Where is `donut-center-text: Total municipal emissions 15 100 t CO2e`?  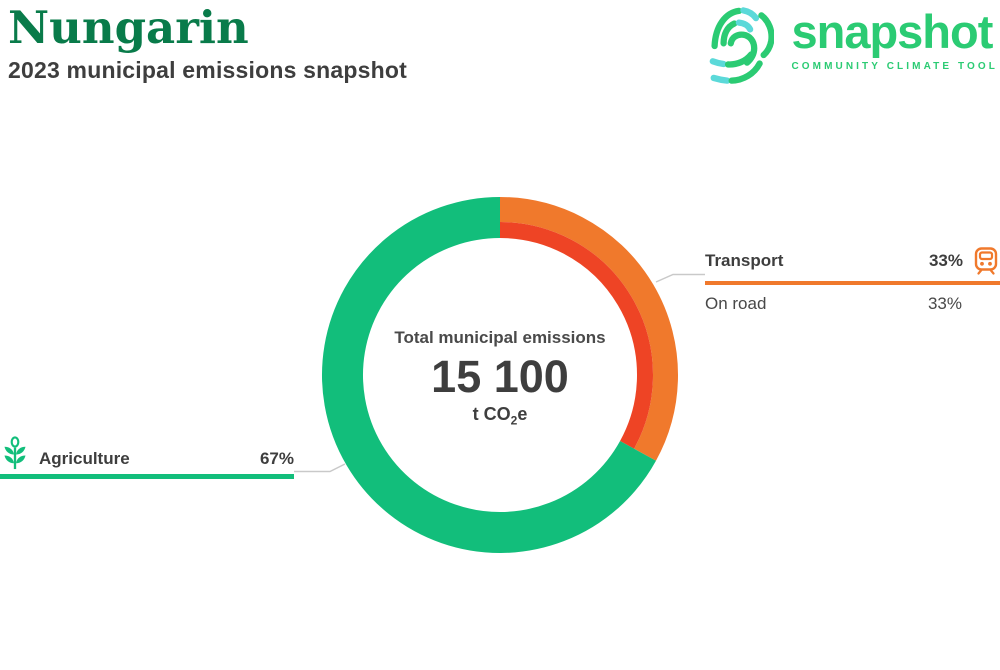 donut-center-text: Total municipal emissions 15 100 t CO2e is located at coordinates (500, 378).